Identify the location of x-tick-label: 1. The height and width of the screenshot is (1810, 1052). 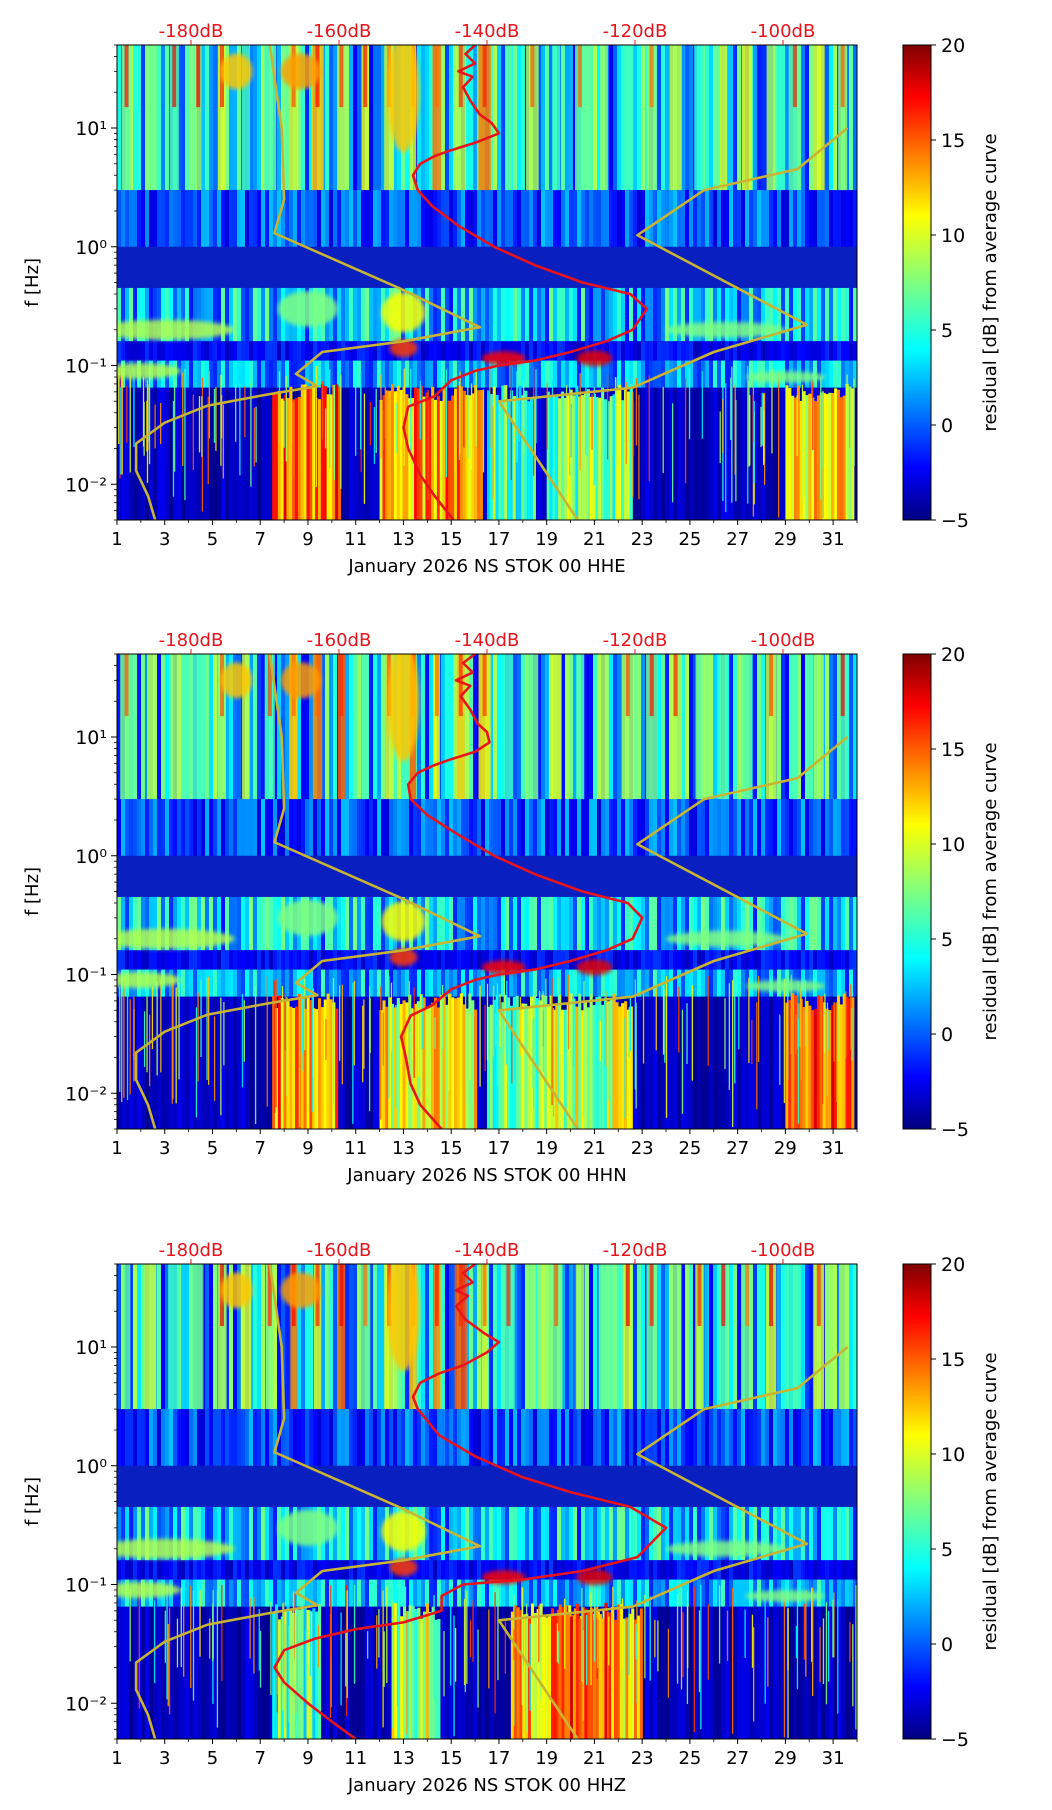
(116, 1148).